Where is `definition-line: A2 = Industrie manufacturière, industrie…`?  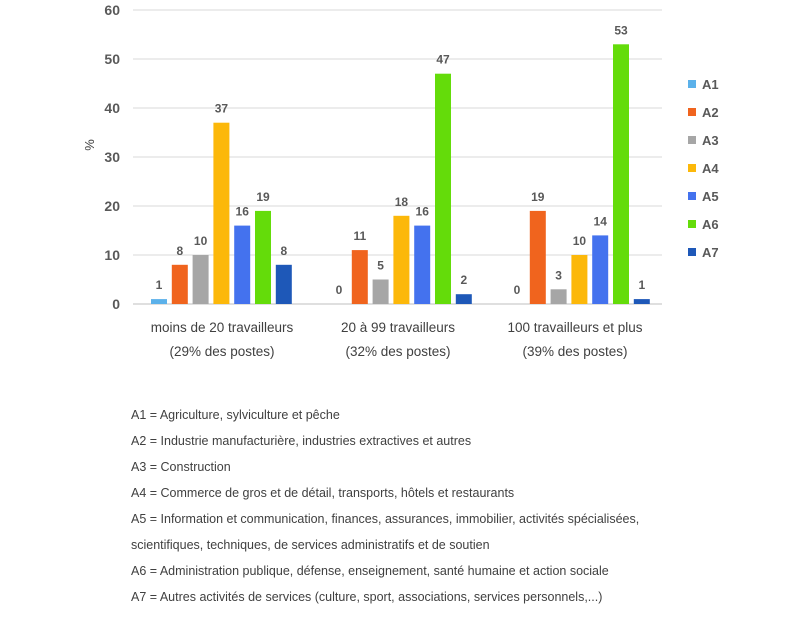
definition-line: A2 = Industrie manufacturière, industrie… is located at coordinates (301, 441).